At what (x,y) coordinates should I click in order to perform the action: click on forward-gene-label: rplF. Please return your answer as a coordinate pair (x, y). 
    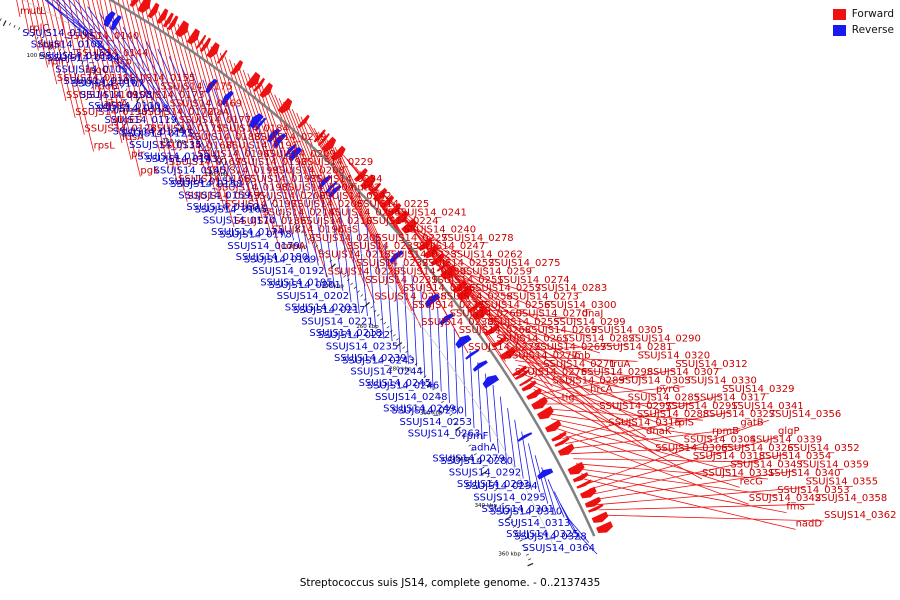
    Looking at the image, I should click on (57, 61).